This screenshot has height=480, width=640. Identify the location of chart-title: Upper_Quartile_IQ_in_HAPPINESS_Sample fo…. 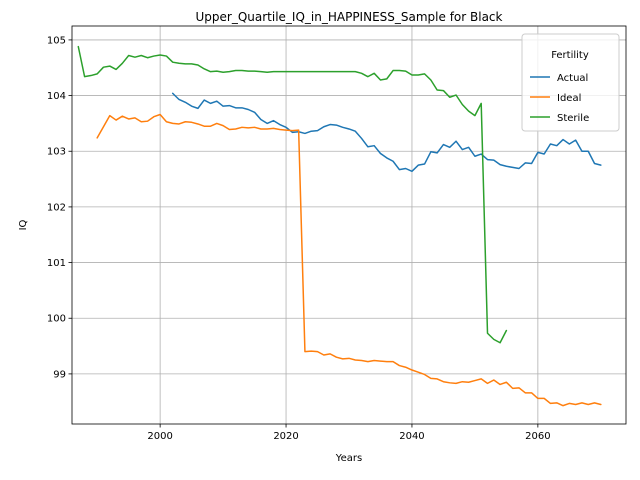
(349, 17).